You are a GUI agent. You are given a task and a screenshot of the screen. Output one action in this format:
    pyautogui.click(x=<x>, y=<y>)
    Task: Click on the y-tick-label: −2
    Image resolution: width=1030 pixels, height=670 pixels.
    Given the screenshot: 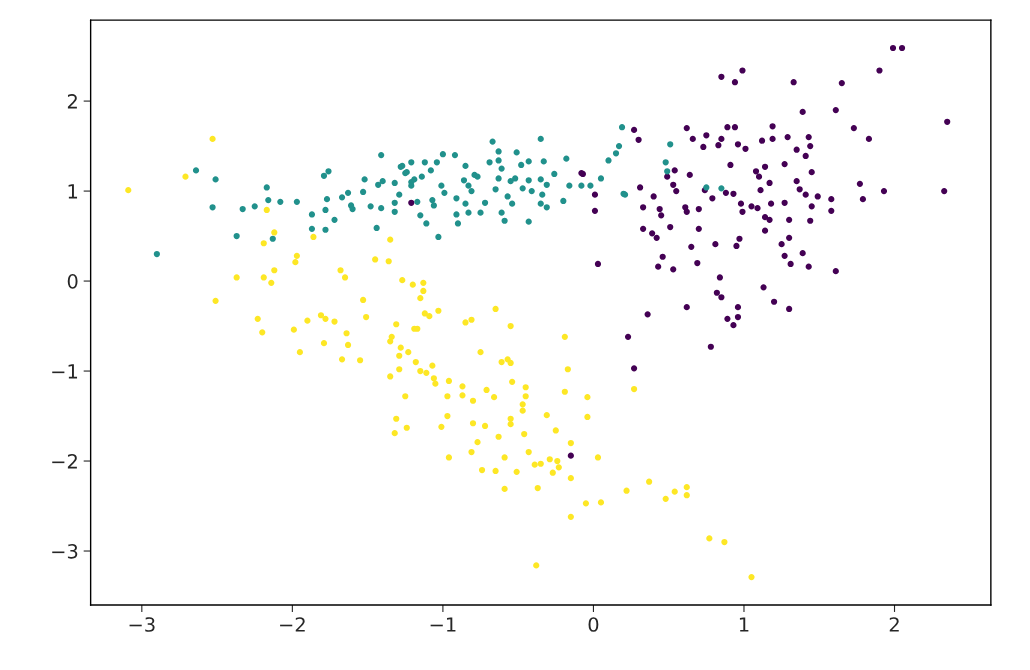 What is the action you would take?
    pyautogui.click(x=64, y=461)
    